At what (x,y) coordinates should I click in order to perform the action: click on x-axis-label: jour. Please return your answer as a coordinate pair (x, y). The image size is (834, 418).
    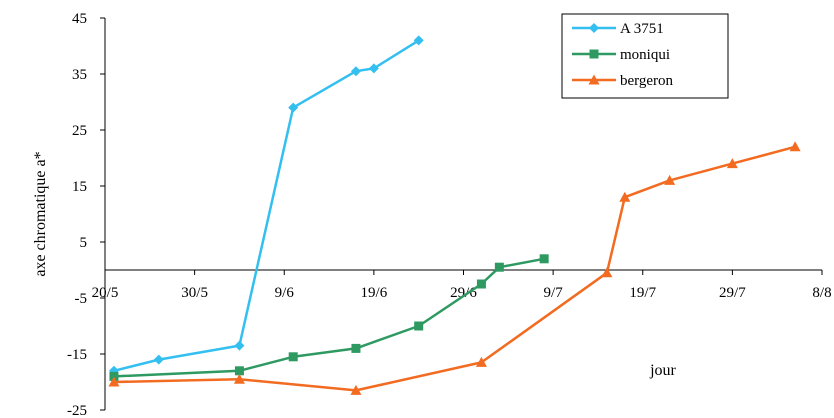
    Looking at the image, I should click on (662, 370).